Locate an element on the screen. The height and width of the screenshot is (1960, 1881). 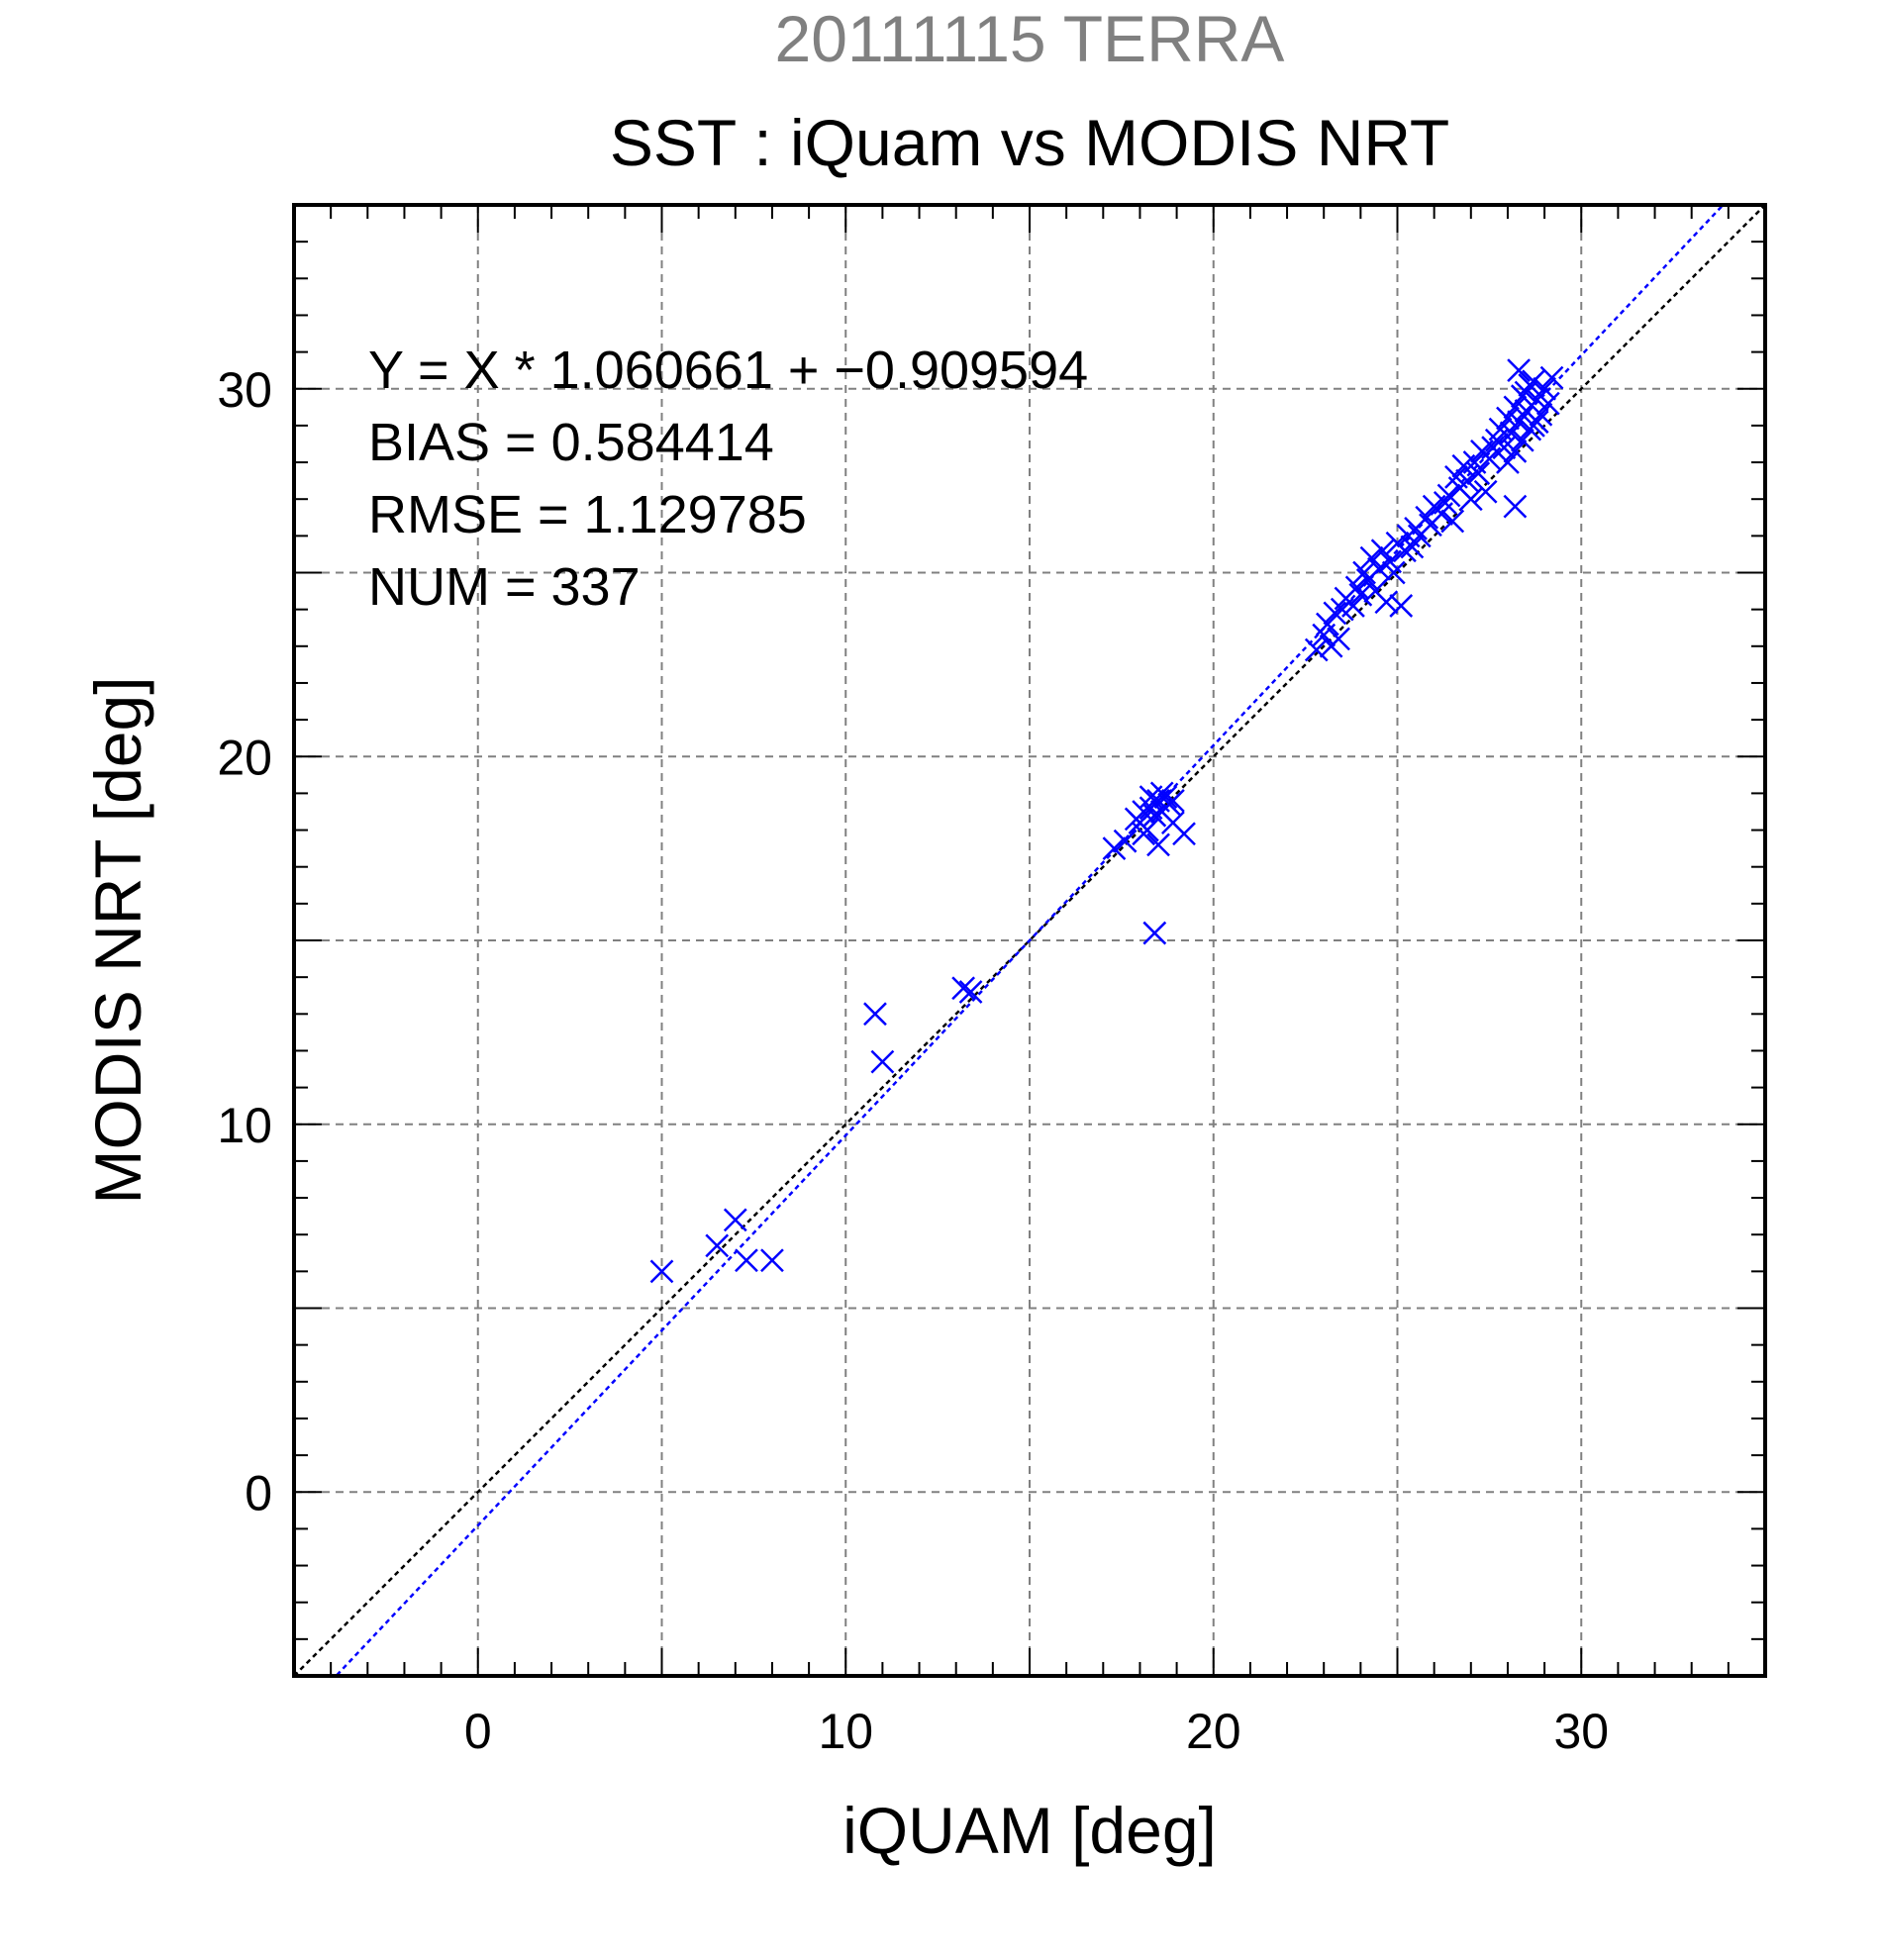
y-tick-label: 10 is located at coordinates (245, 1125).